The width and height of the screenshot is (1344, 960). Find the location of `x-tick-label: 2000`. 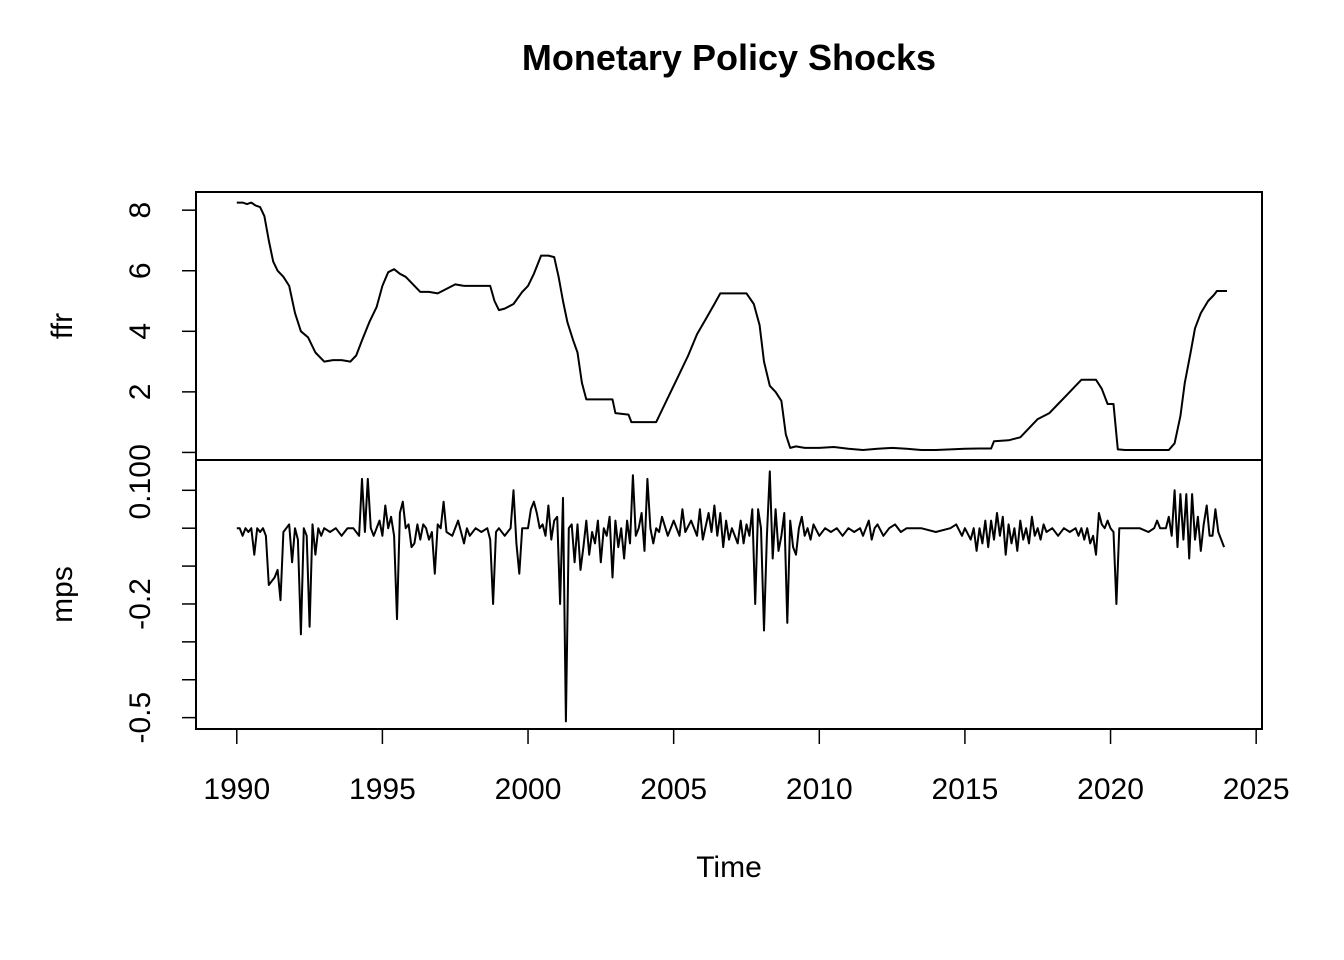

x-tick-label: 2000 is located at coordinates (528, 789).